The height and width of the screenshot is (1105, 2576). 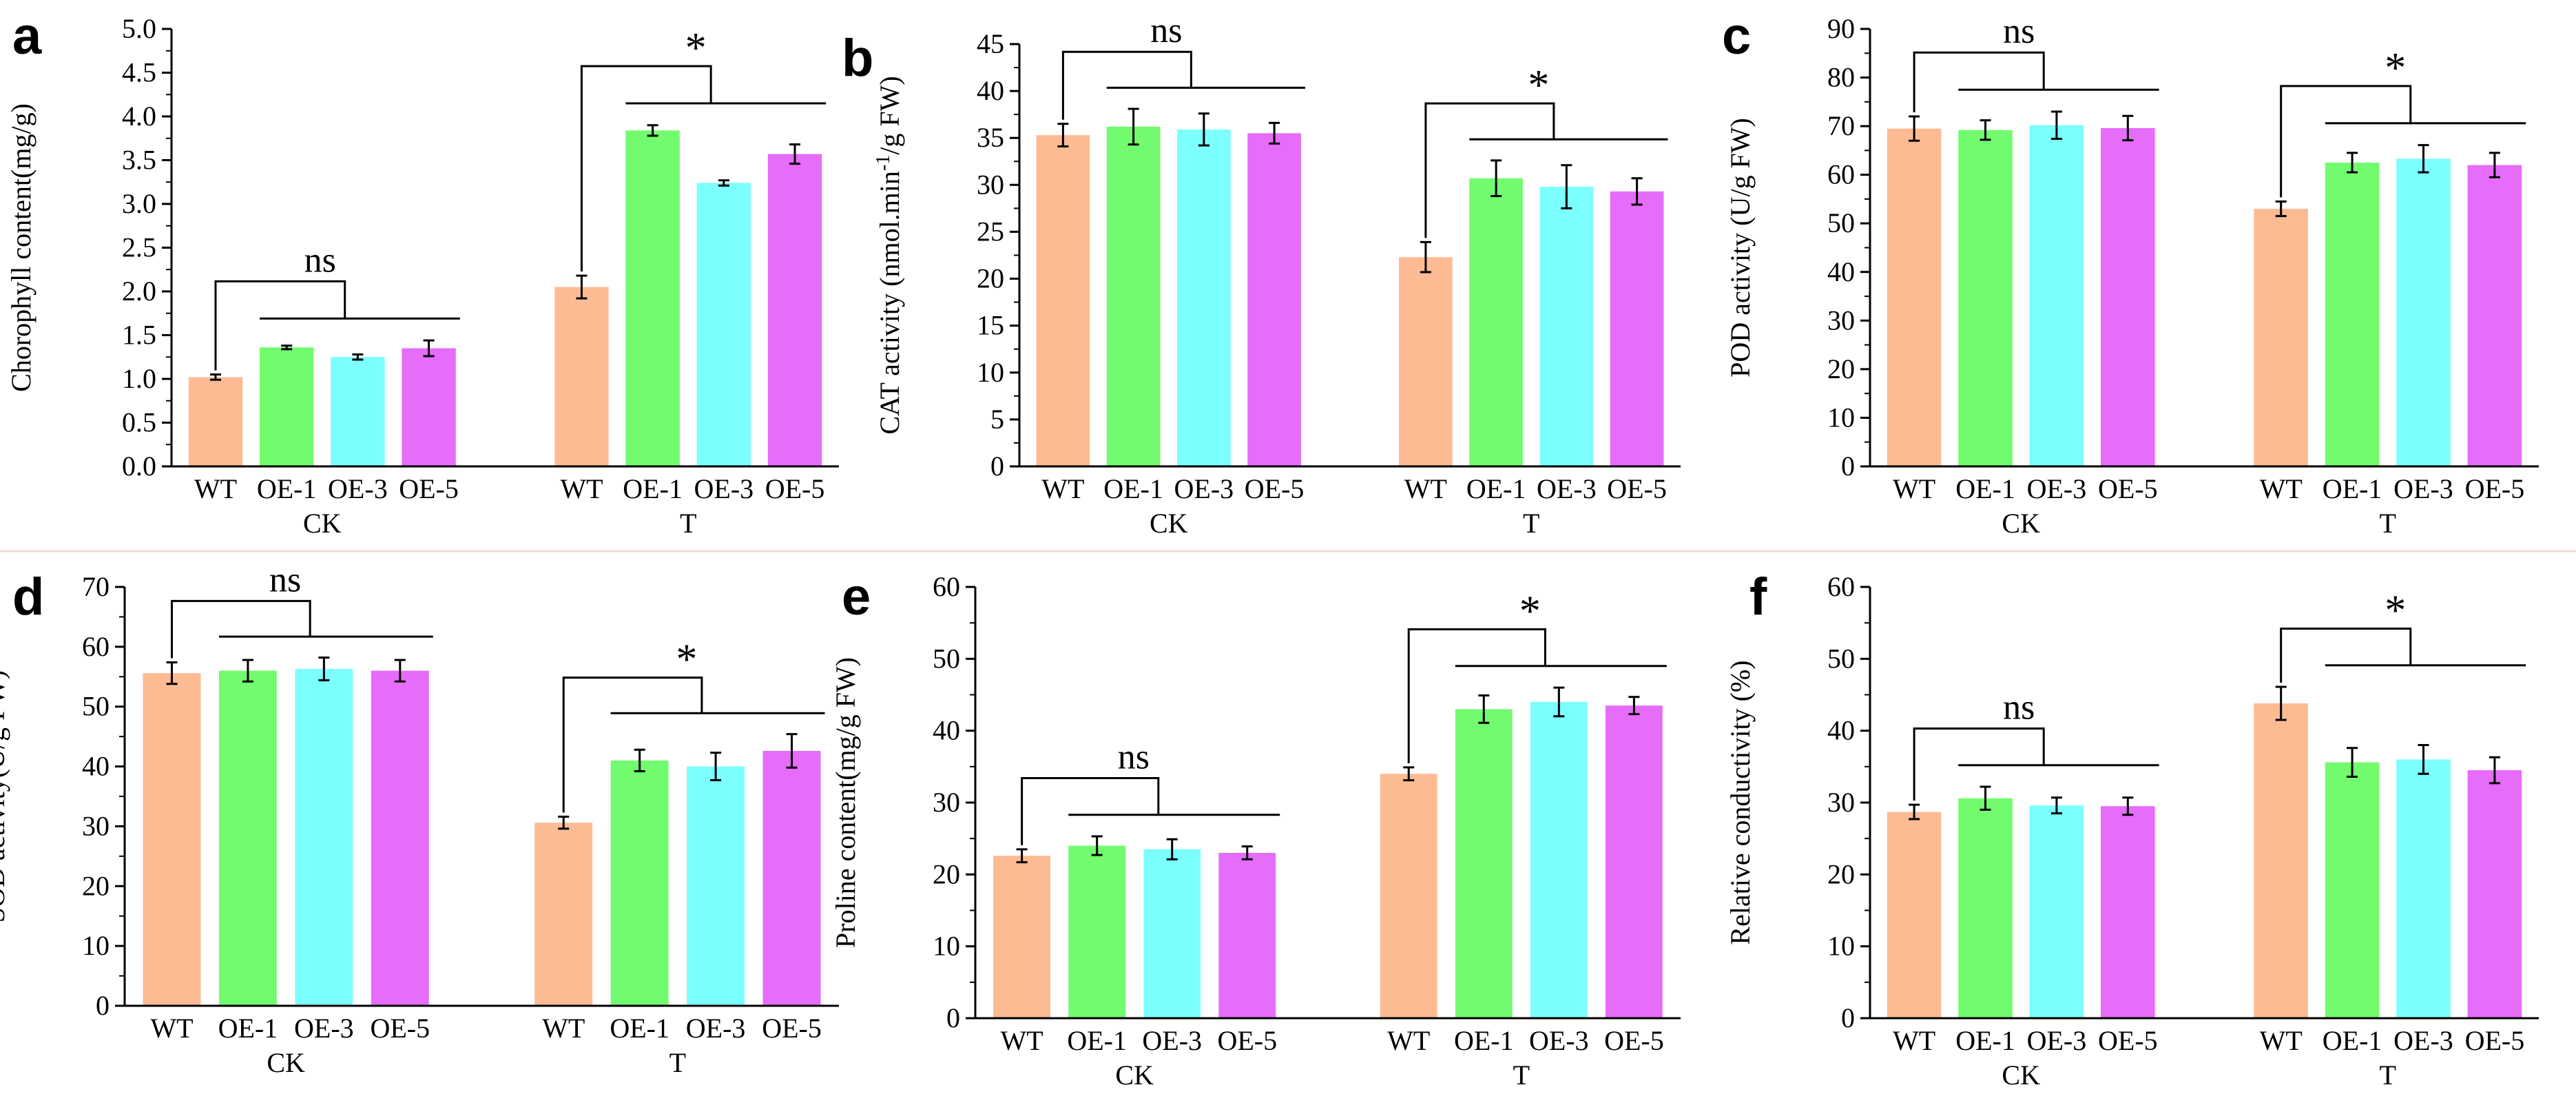 What do you see at coordinates (1169, 523) in the screenshot?
I see `x-group-label: CK` at bounding box center [1169, 523].